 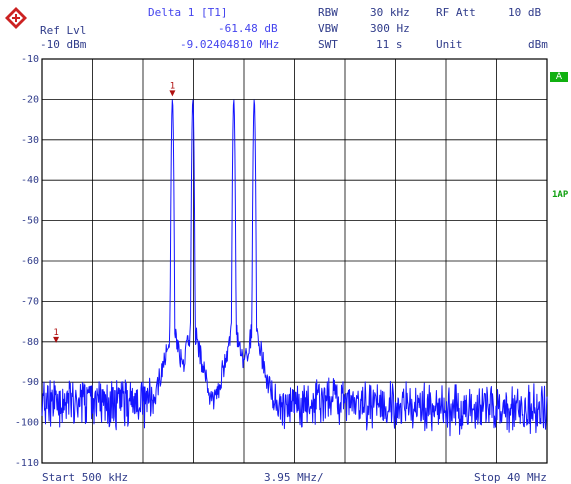 What do you see at coordinates (456, 12) in the screenshot?
I see `rf-att-label: RF Att` at bounding box center [456, 12].